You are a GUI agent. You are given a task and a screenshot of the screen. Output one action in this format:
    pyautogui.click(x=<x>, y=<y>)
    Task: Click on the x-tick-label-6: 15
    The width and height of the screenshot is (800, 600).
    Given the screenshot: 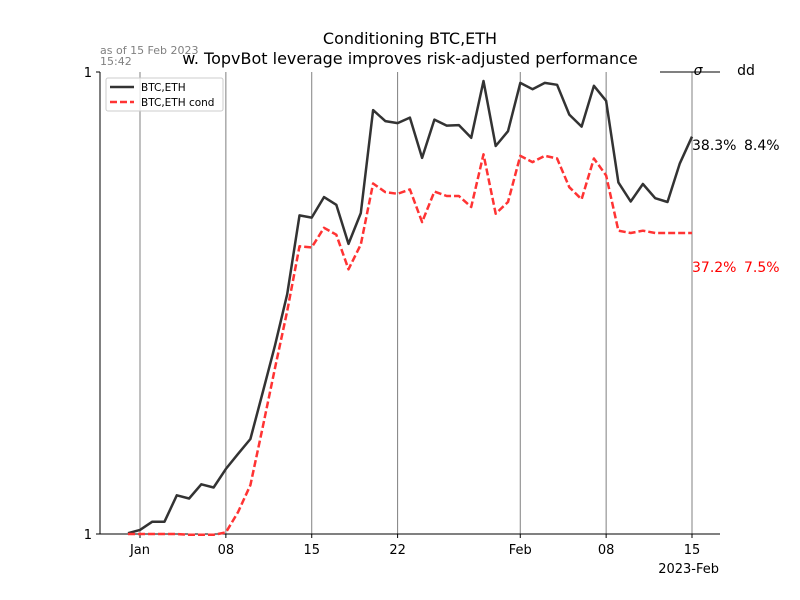 What is the action you would take?
    pyautogui.click(x=692, y=550)
    